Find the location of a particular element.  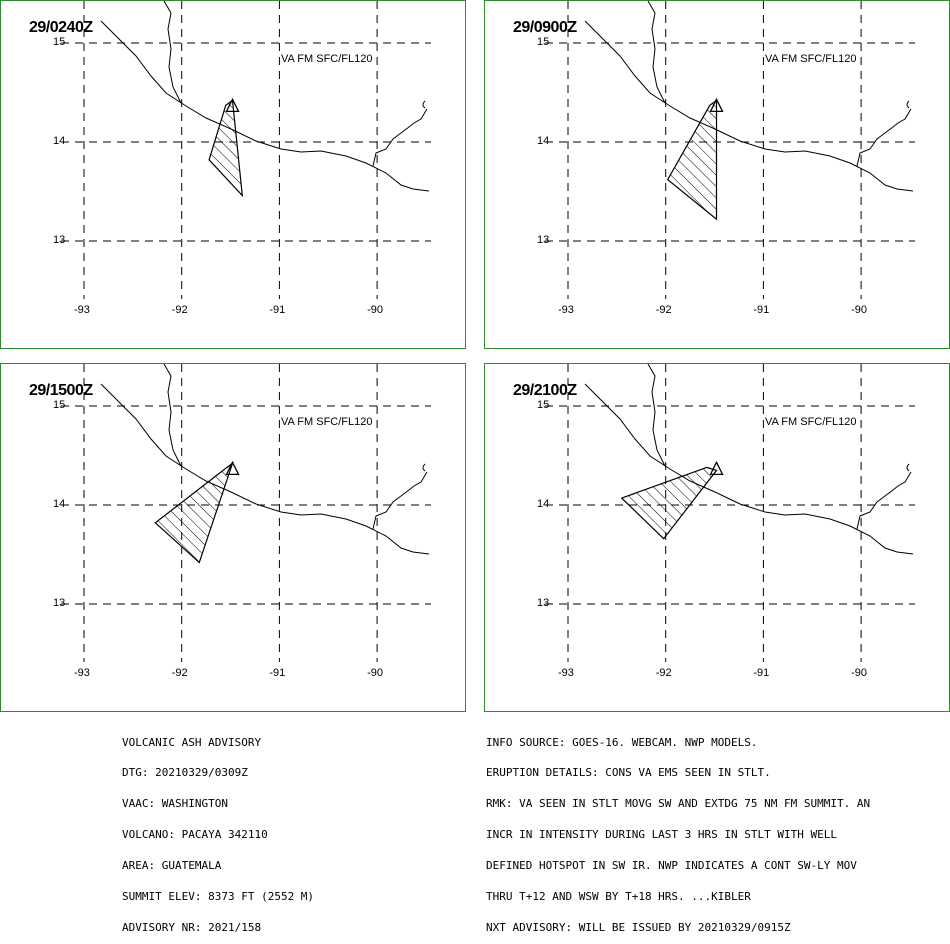

panel-time: 29/0900Z is located at coordinates (545, 27).